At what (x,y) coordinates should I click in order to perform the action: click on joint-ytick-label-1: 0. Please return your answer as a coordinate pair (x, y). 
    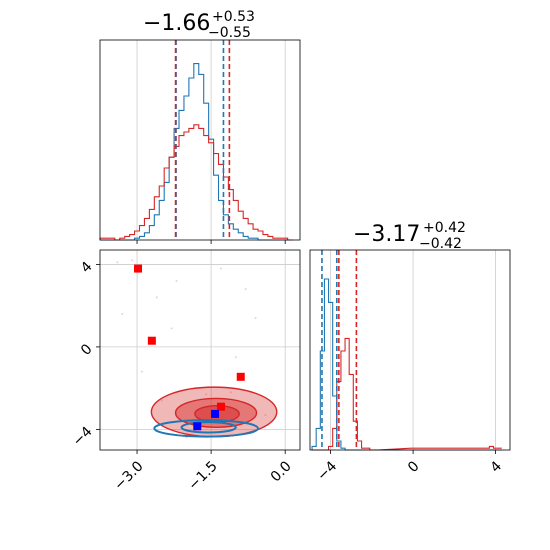
    Looking at the image, I should click on (87, 350).